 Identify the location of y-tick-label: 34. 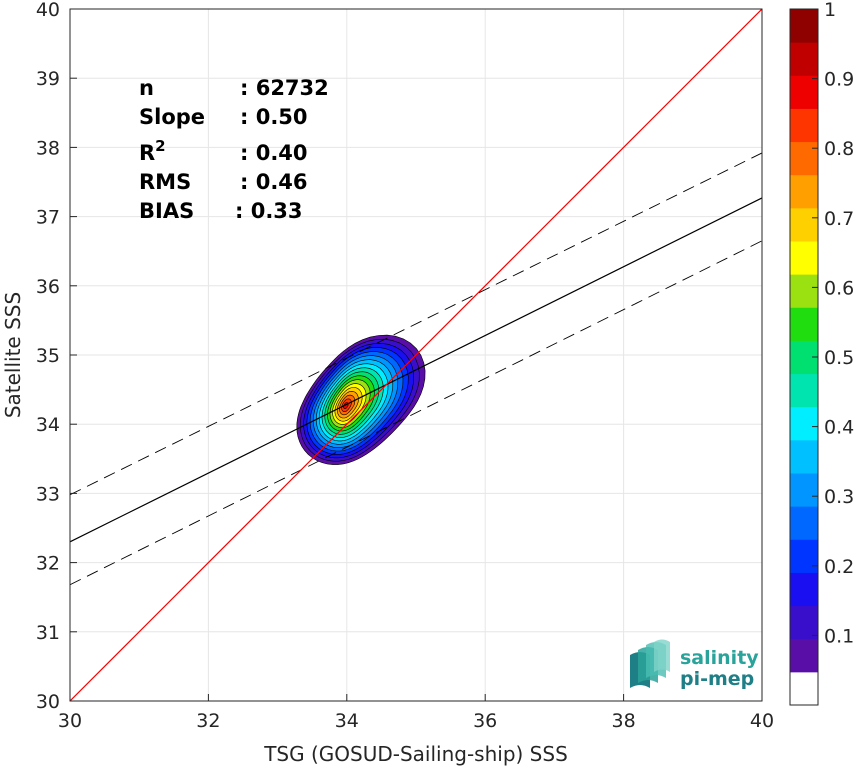
(48, 425).